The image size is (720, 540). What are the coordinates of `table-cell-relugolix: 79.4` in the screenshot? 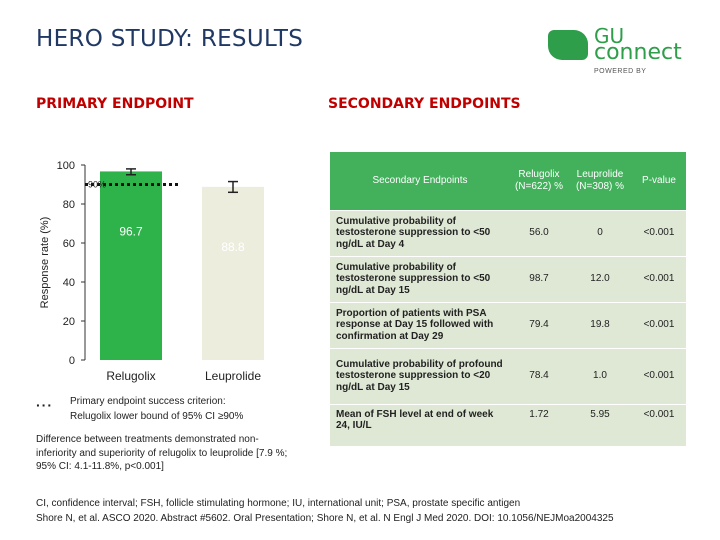 It's located at (539, 325).